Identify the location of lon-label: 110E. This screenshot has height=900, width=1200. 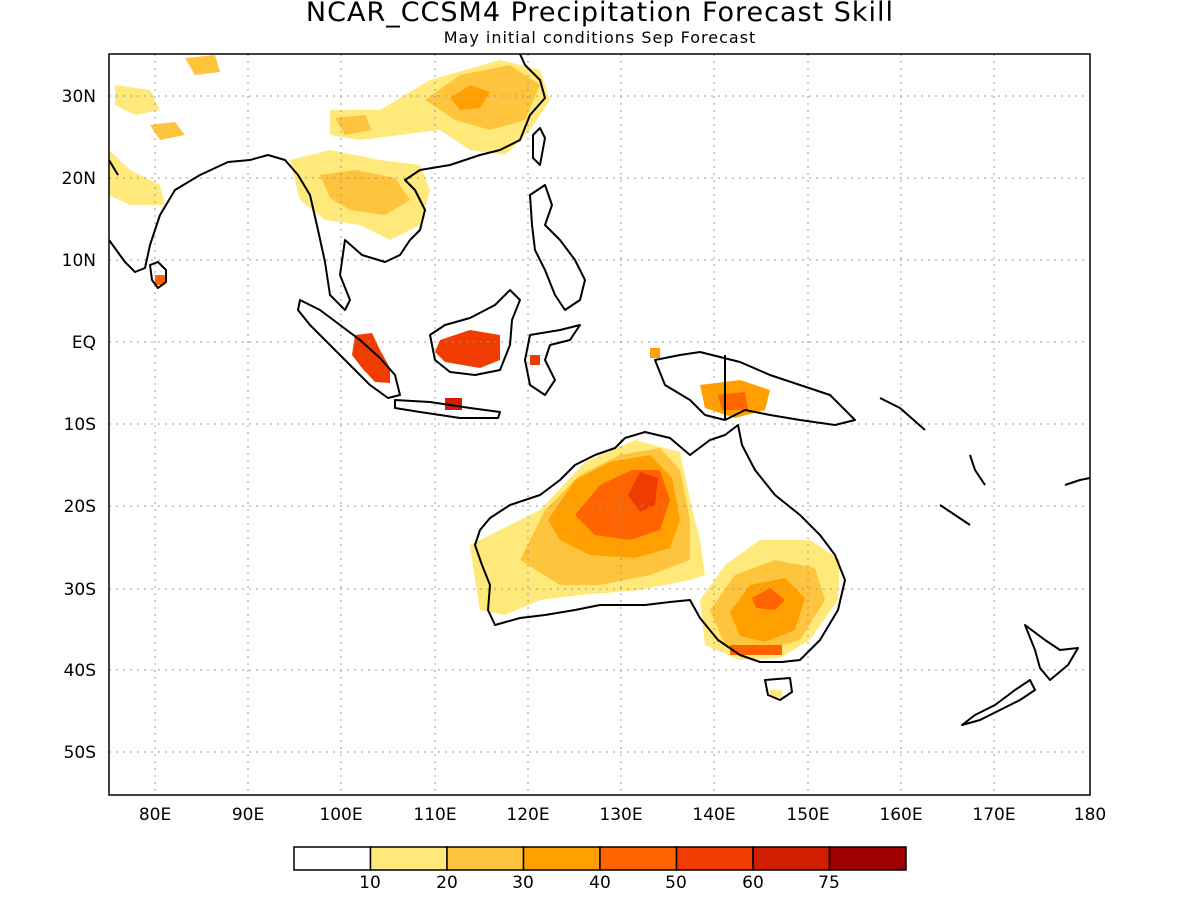
(434, 815).